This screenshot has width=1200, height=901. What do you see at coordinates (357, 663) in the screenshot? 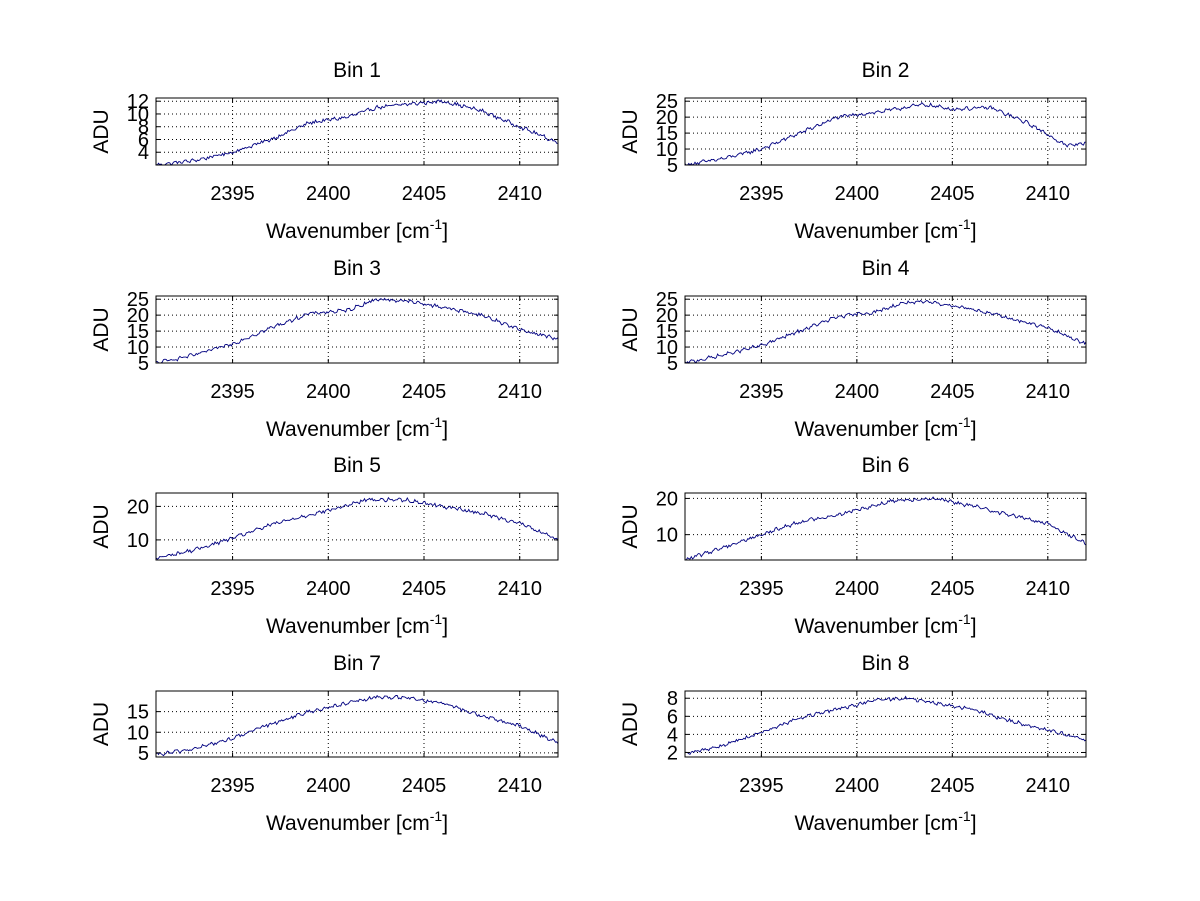
I see `subplot-title: Bin 7` at bounding box center [357, 663].